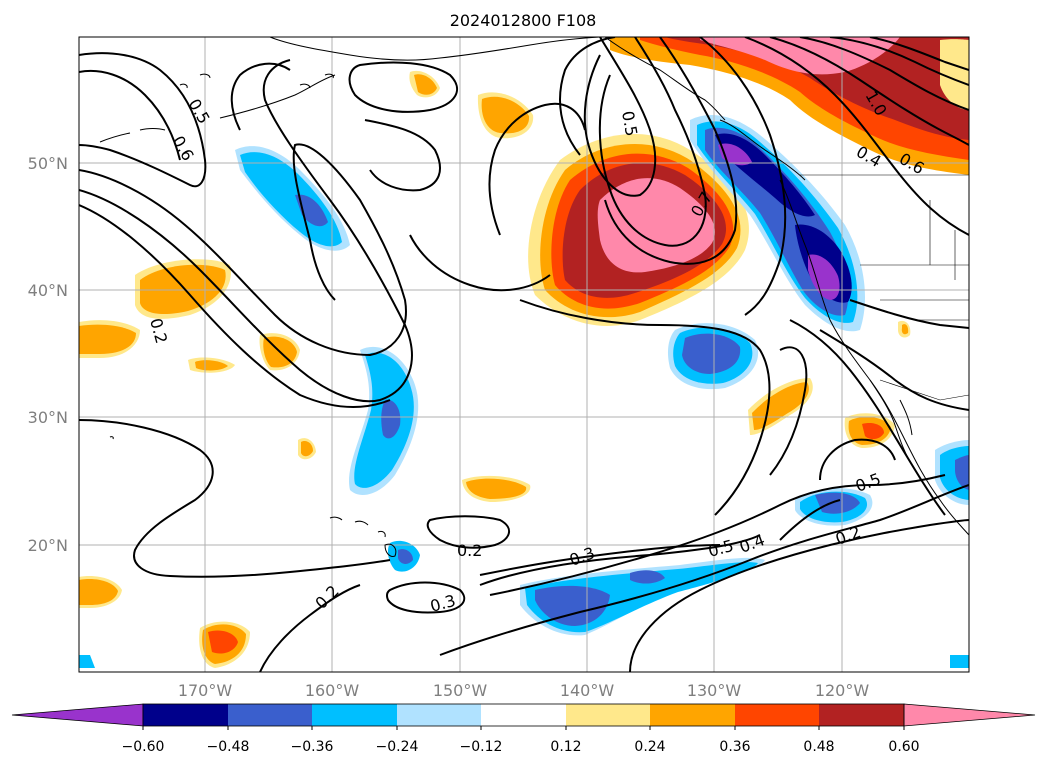  I want to click on colorbar-tick-label: 0.36, so click(734, 747).